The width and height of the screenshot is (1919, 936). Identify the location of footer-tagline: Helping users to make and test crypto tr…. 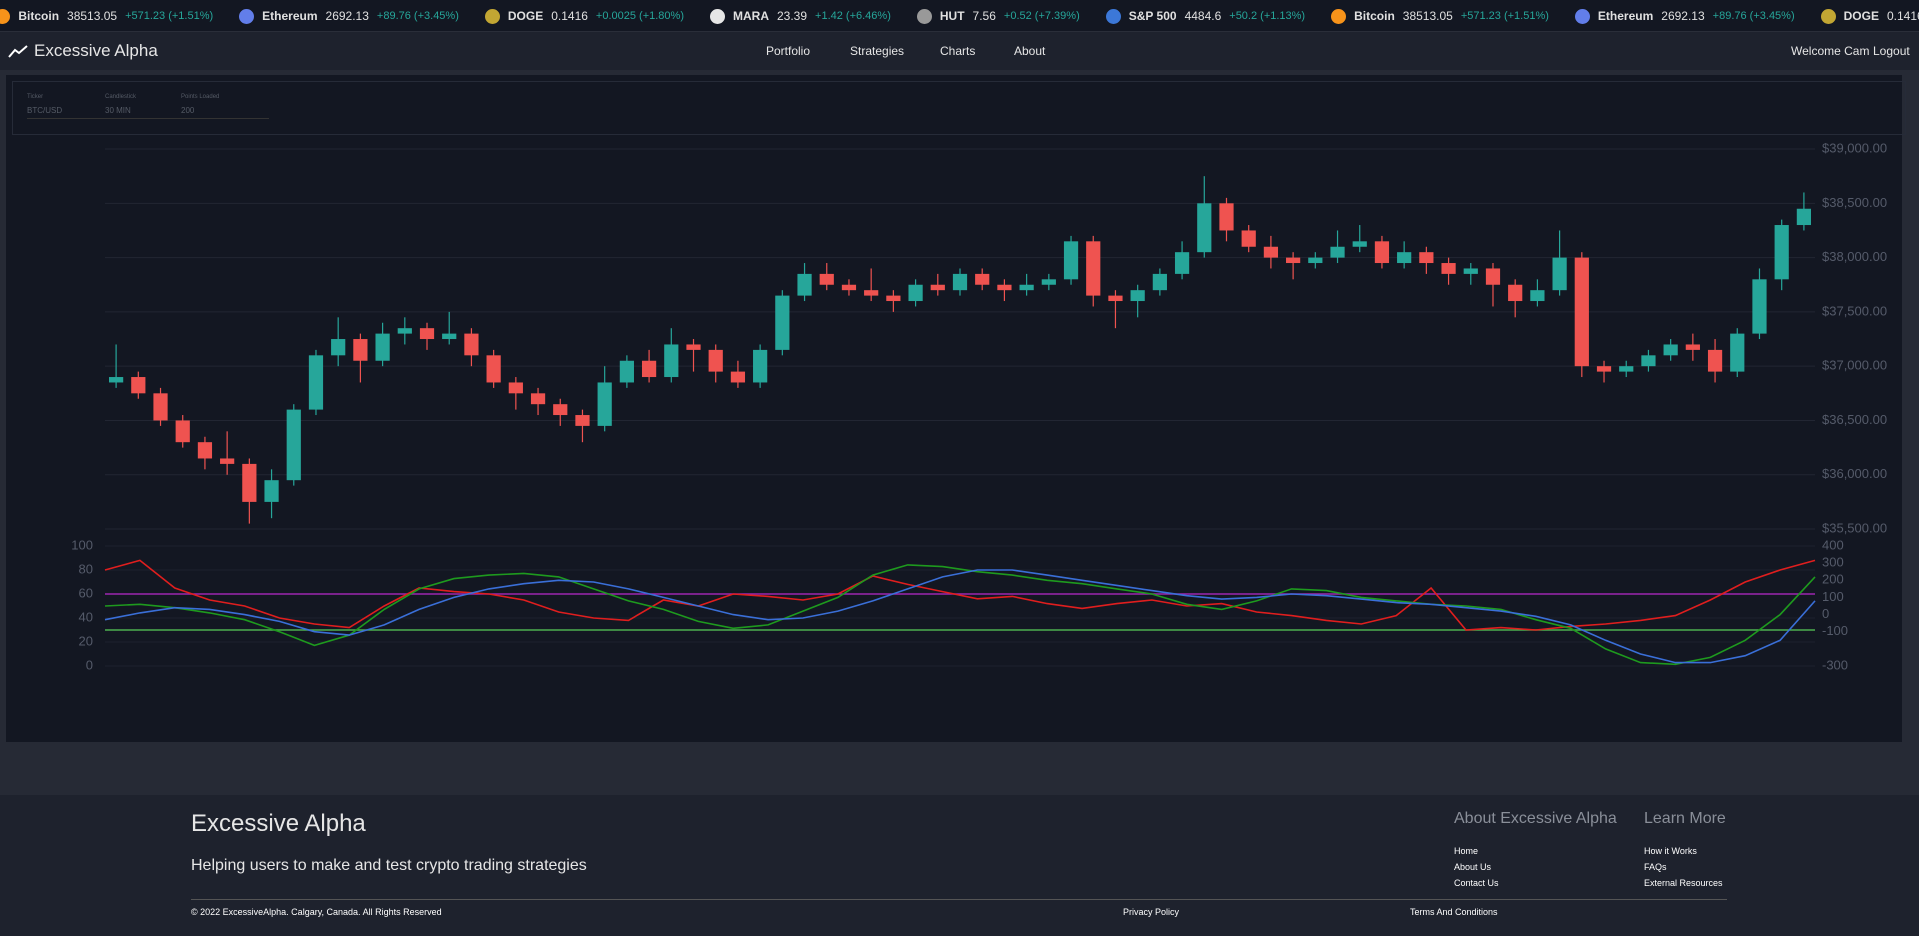
(389, 865).